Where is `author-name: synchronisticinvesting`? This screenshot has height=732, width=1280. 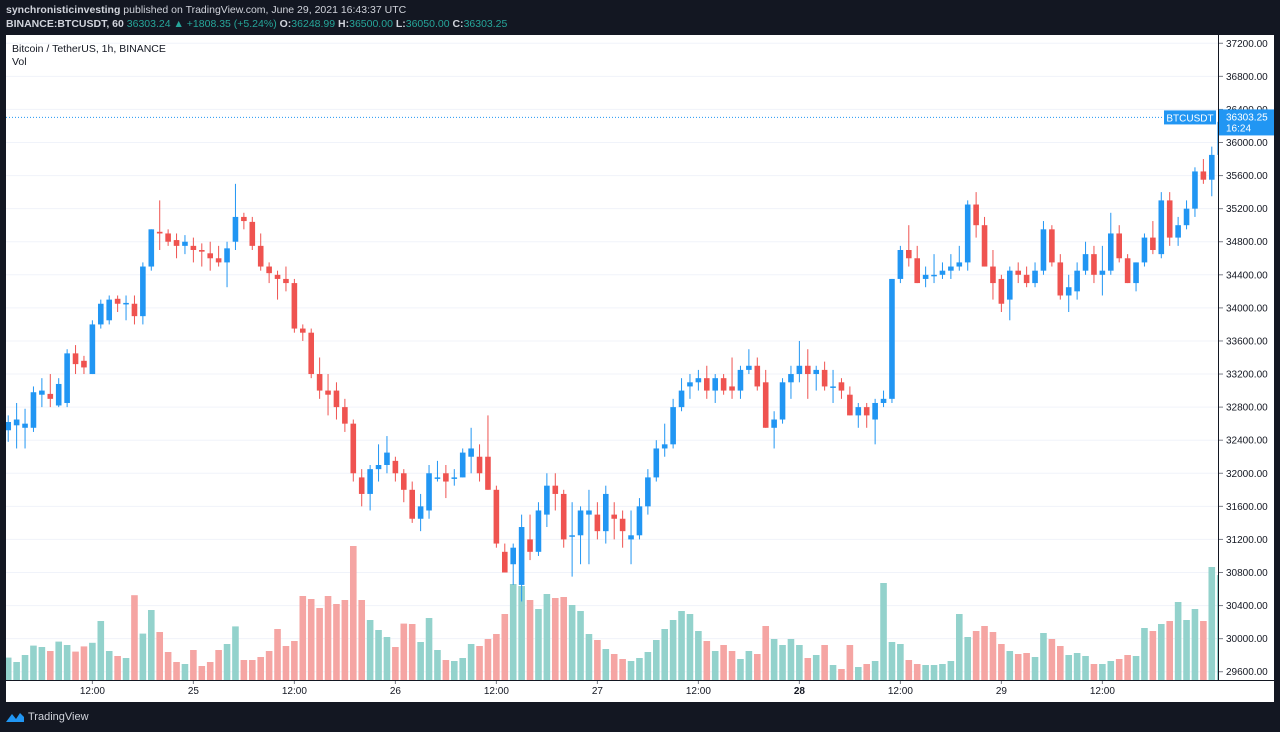 author-name: synchronisticinvesting is located at coordinates (63, 10).